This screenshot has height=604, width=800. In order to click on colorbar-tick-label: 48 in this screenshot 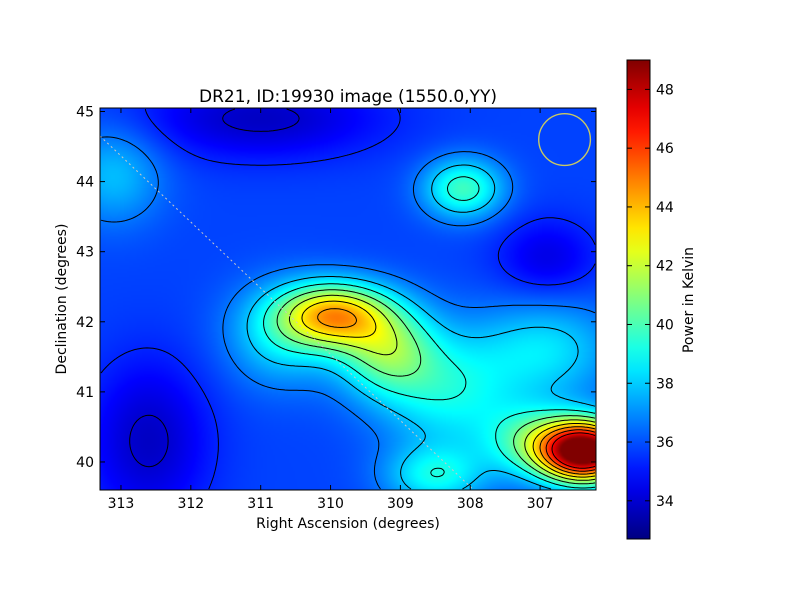, I will do `click(665, 90)`.